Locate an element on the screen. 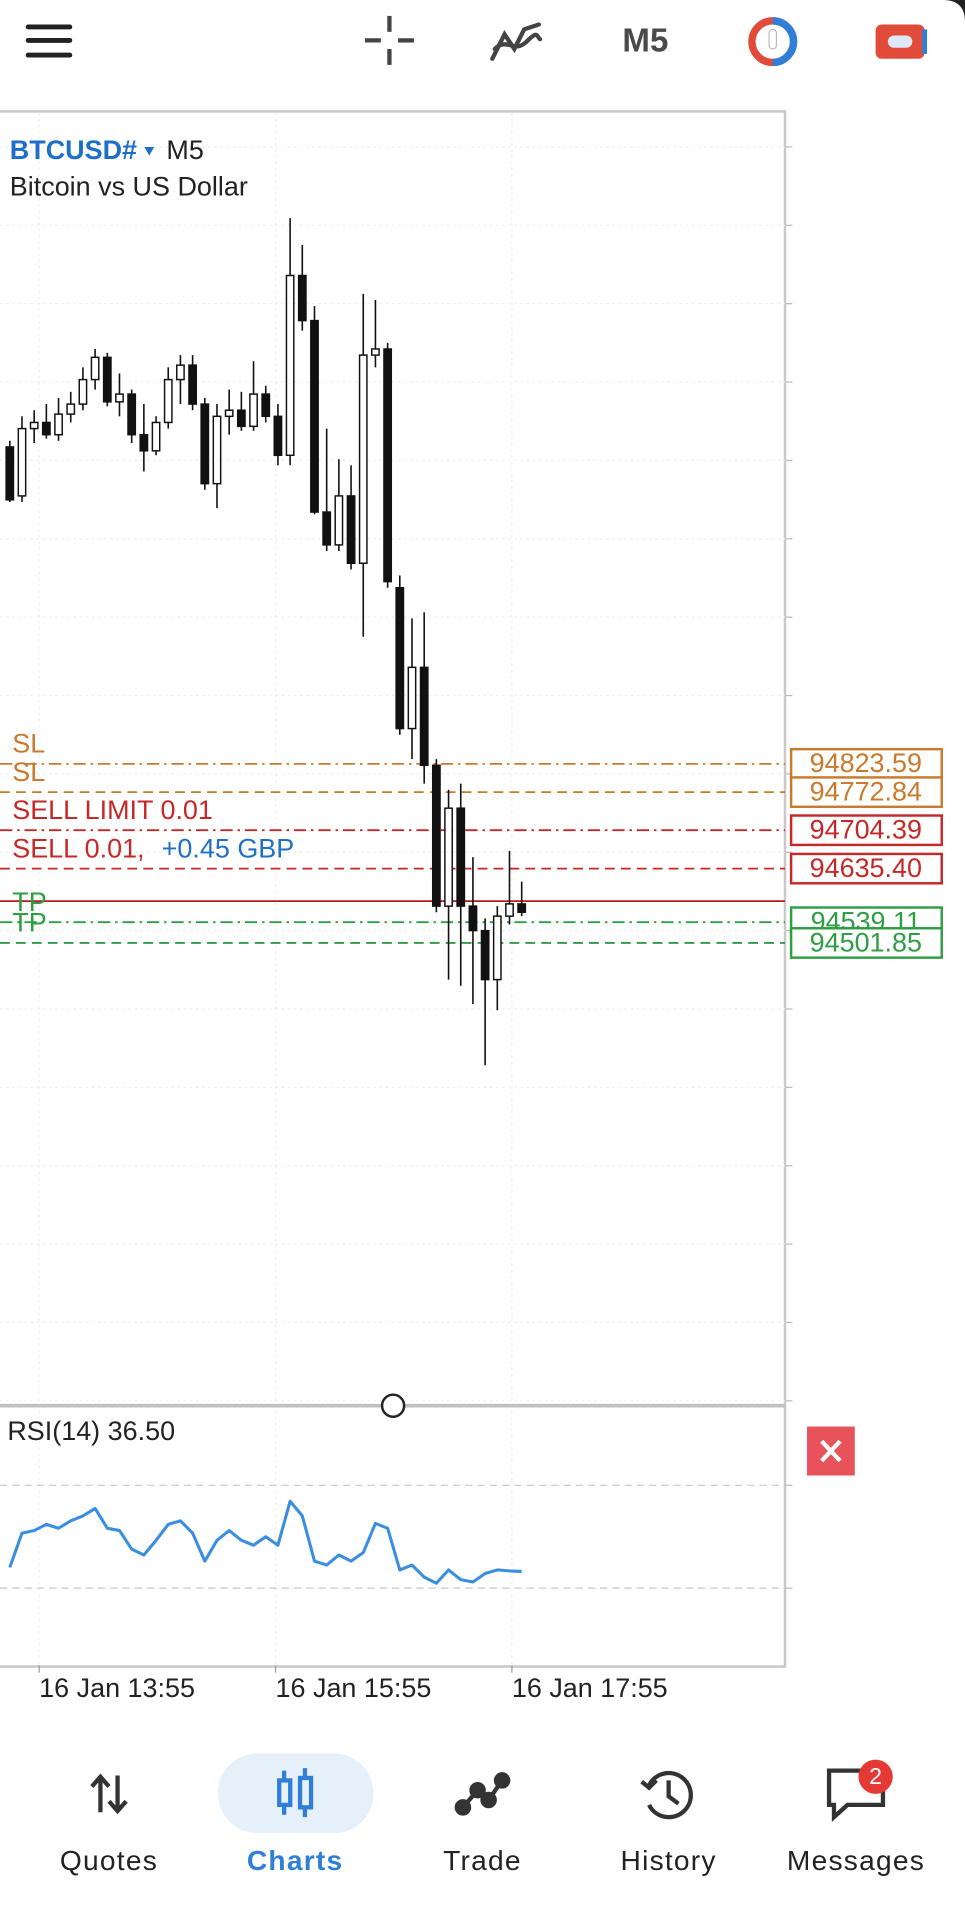 This screenshot has width=965, height=1920. rsi-panel is located at coordinates (396, 1536).